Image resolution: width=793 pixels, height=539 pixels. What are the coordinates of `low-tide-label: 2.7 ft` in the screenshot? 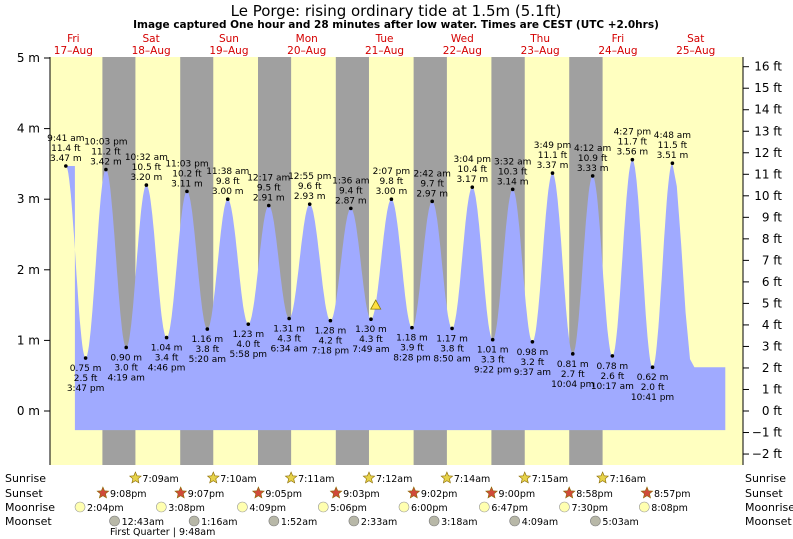 It's located at (573, 375).